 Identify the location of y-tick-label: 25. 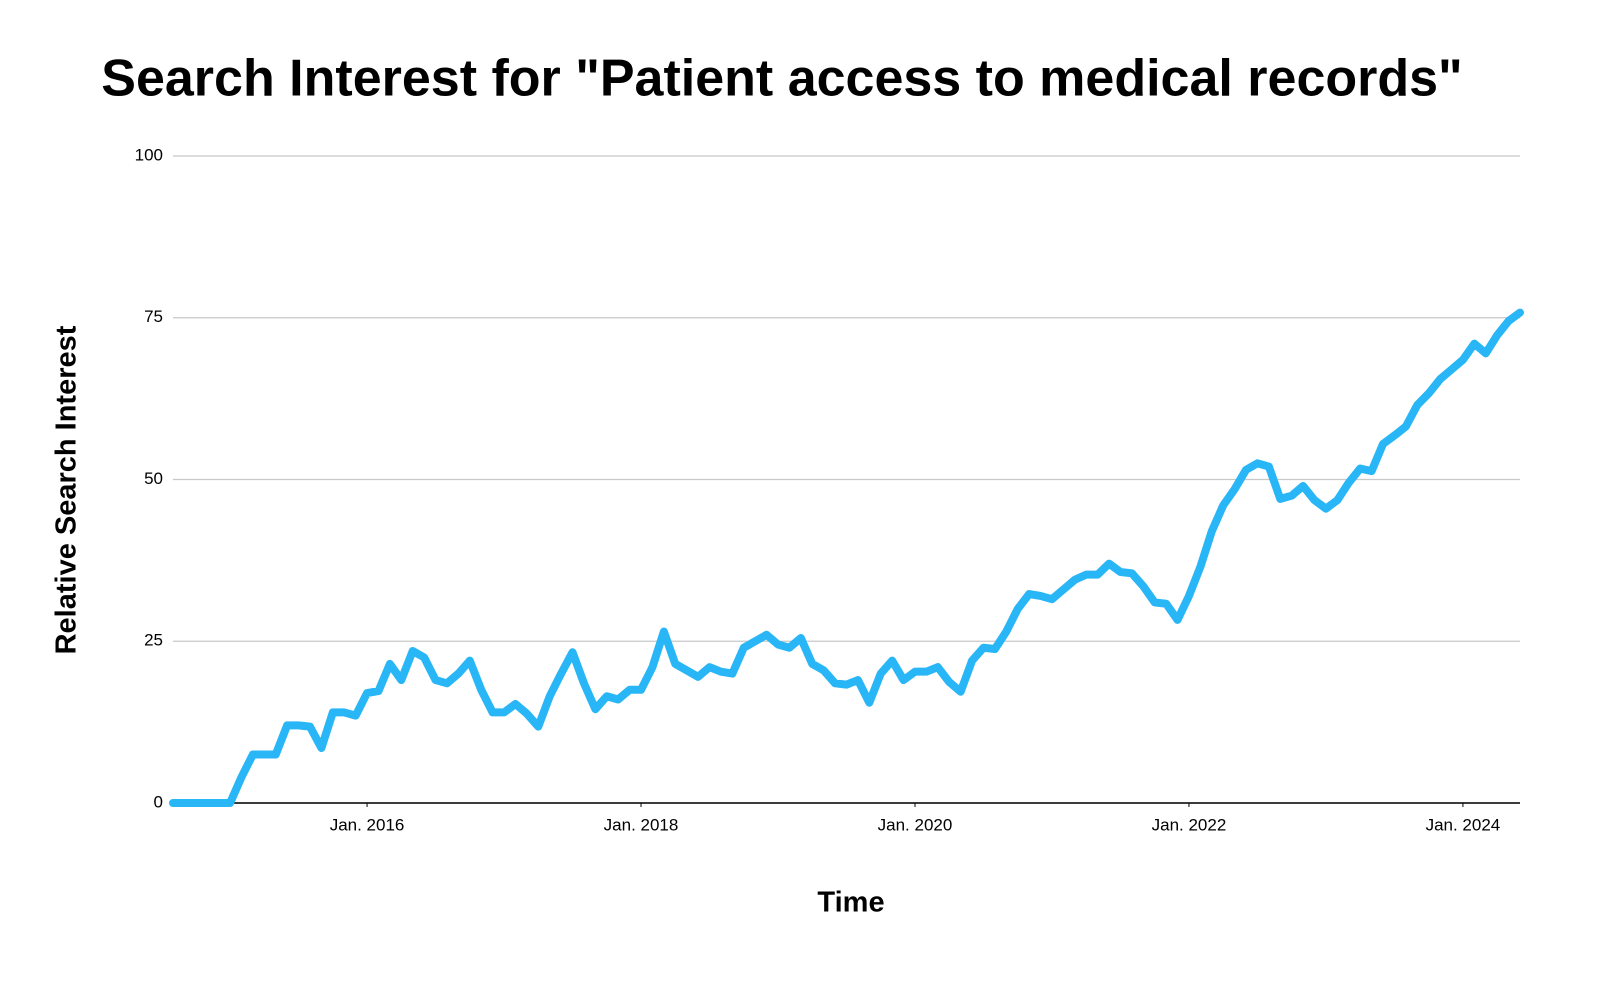
(153, 640).